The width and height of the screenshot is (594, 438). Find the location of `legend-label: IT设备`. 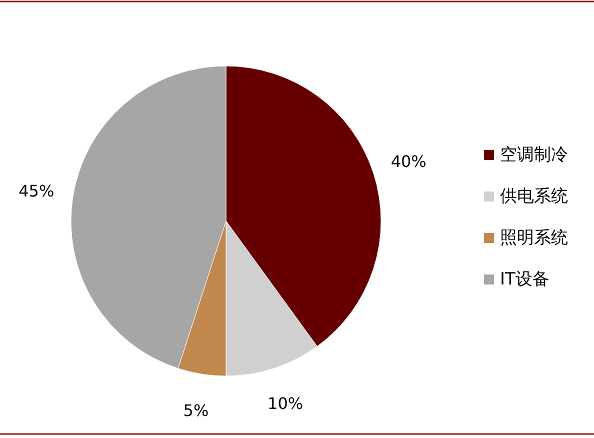

legend-label: IT设备 is located at coordinates (525, 280).